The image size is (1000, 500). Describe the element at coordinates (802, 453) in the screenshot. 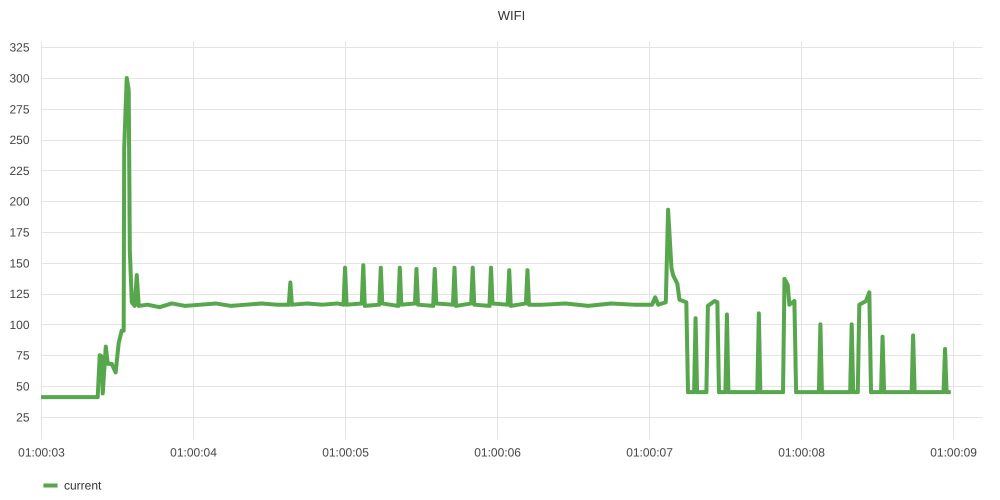

I see `x-tick-label: 01:00:08` at that location.